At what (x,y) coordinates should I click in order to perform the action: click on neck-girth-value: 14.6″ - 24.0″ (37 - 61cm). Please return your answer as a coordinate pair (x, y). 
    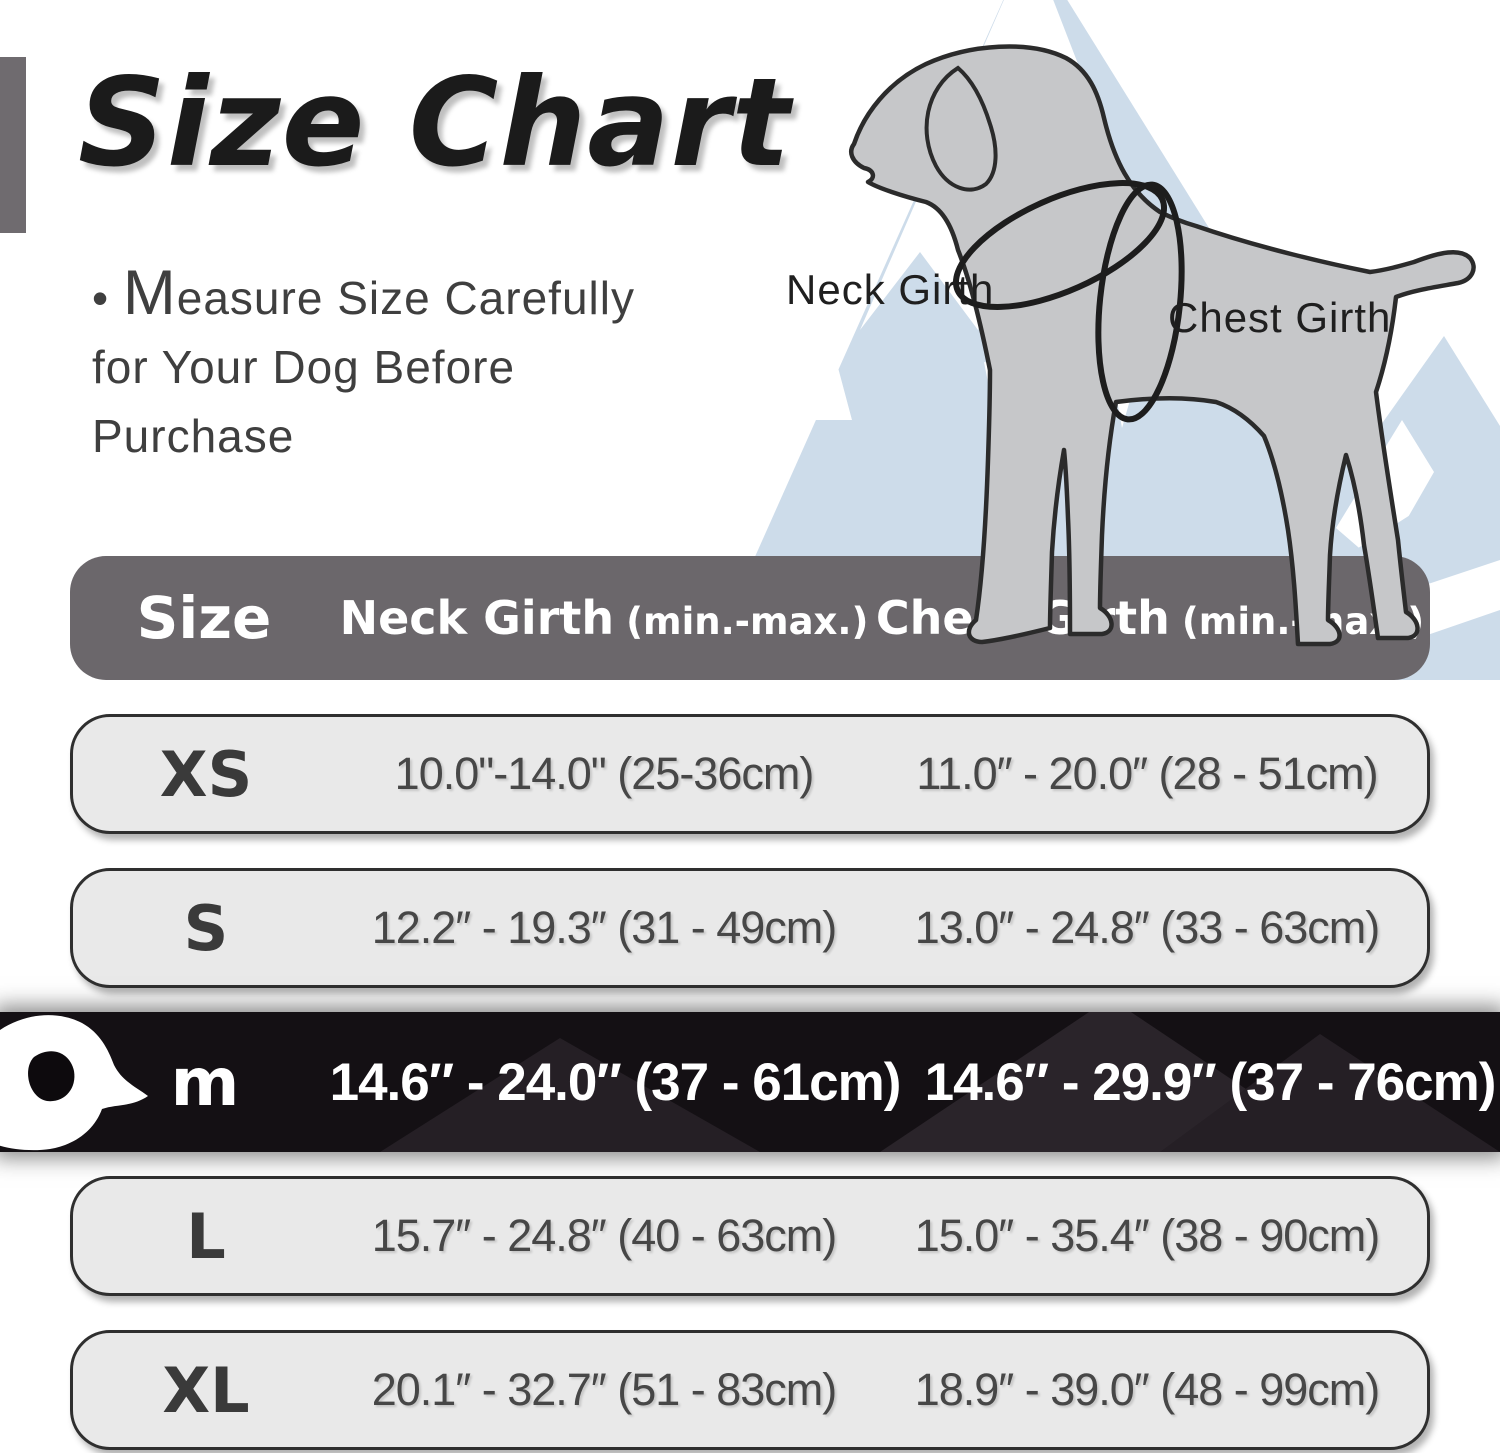
    Looking at the image, I should click on (615, 1082).